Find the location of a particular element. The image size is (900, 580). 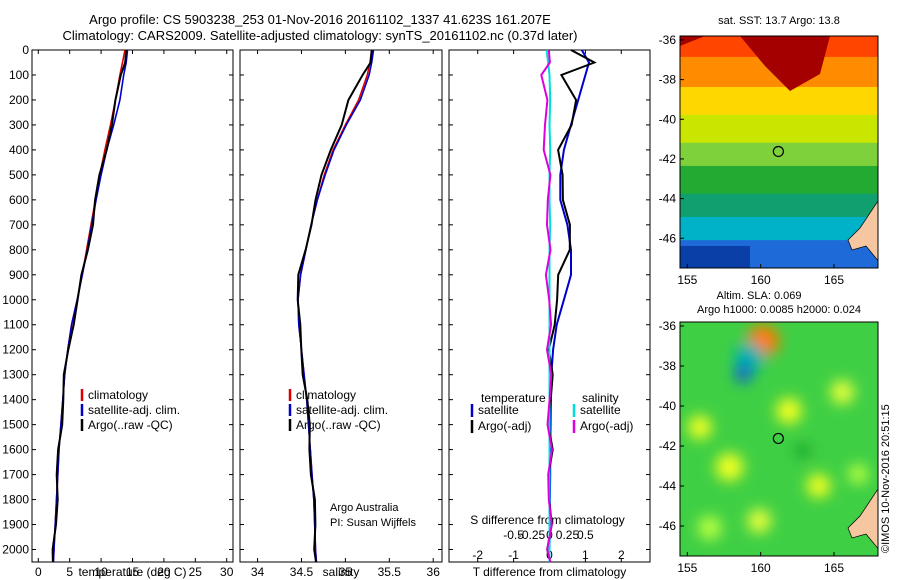

x-tick-label-salinity: 0.25 is located at coordinates (568, 535).